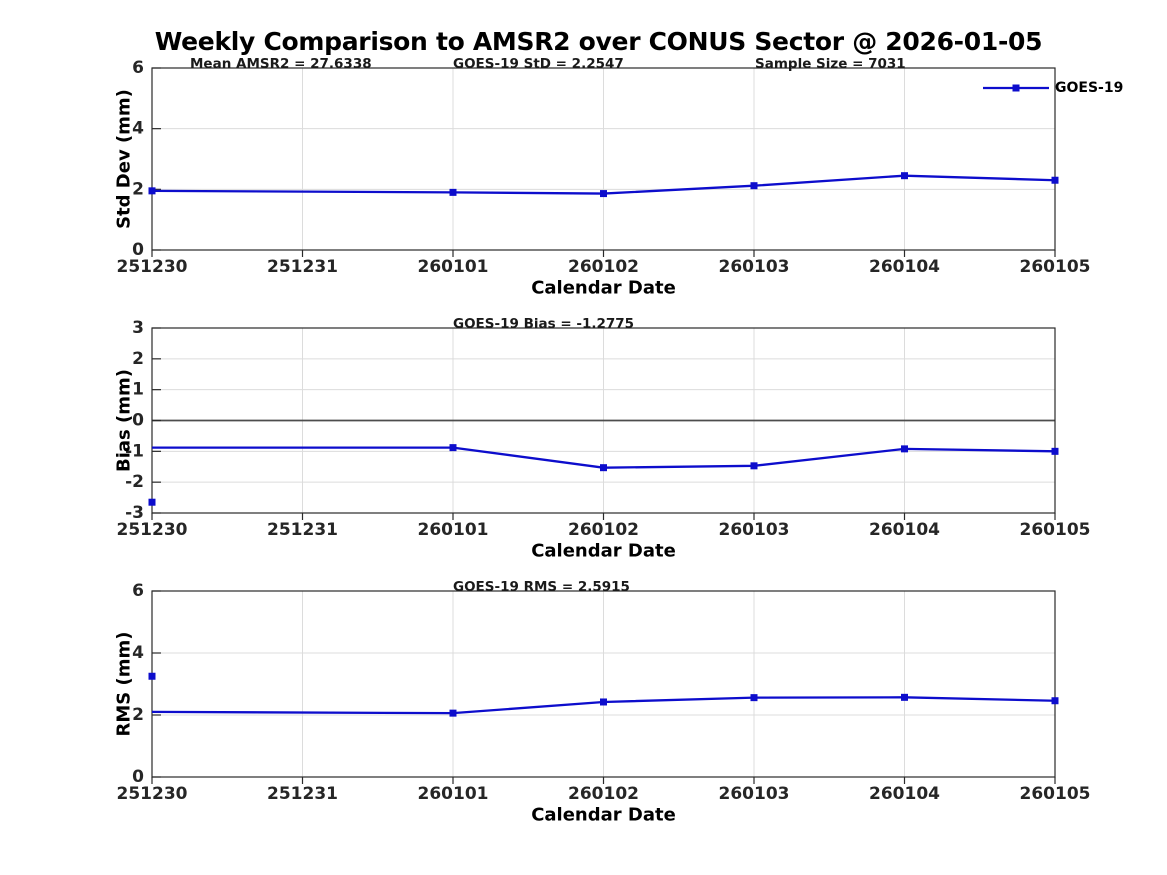 This screenshot has width=1167, height=875. Describe the element at coordinates (138, 390) in the screenshot. I see `y-tick-label: 1` at that location.